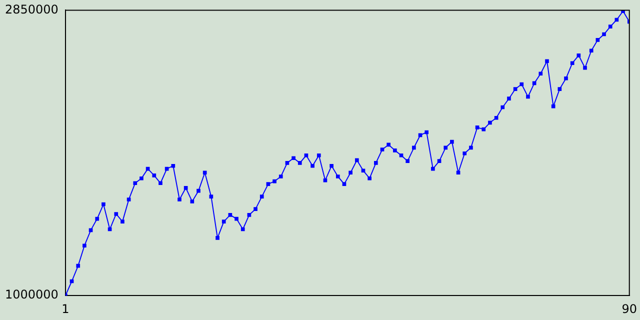 This screenshot has width=640, height=320. Describe the element at coordinates (31, 295) in the screenshot. I see `y-tick-label: 1000000` at that location.